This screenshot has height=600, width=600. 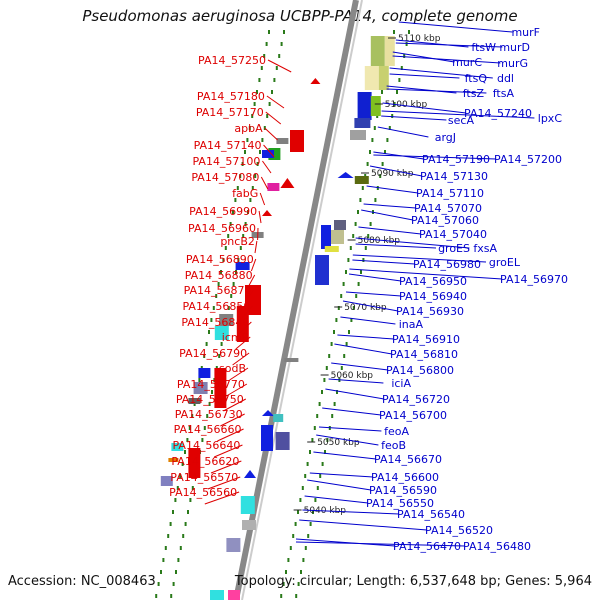 What do you see at coordinates (205, 461) in the screenshot?
I see `left-gene-label: PA14_56620` at bounding box center [205, 461].